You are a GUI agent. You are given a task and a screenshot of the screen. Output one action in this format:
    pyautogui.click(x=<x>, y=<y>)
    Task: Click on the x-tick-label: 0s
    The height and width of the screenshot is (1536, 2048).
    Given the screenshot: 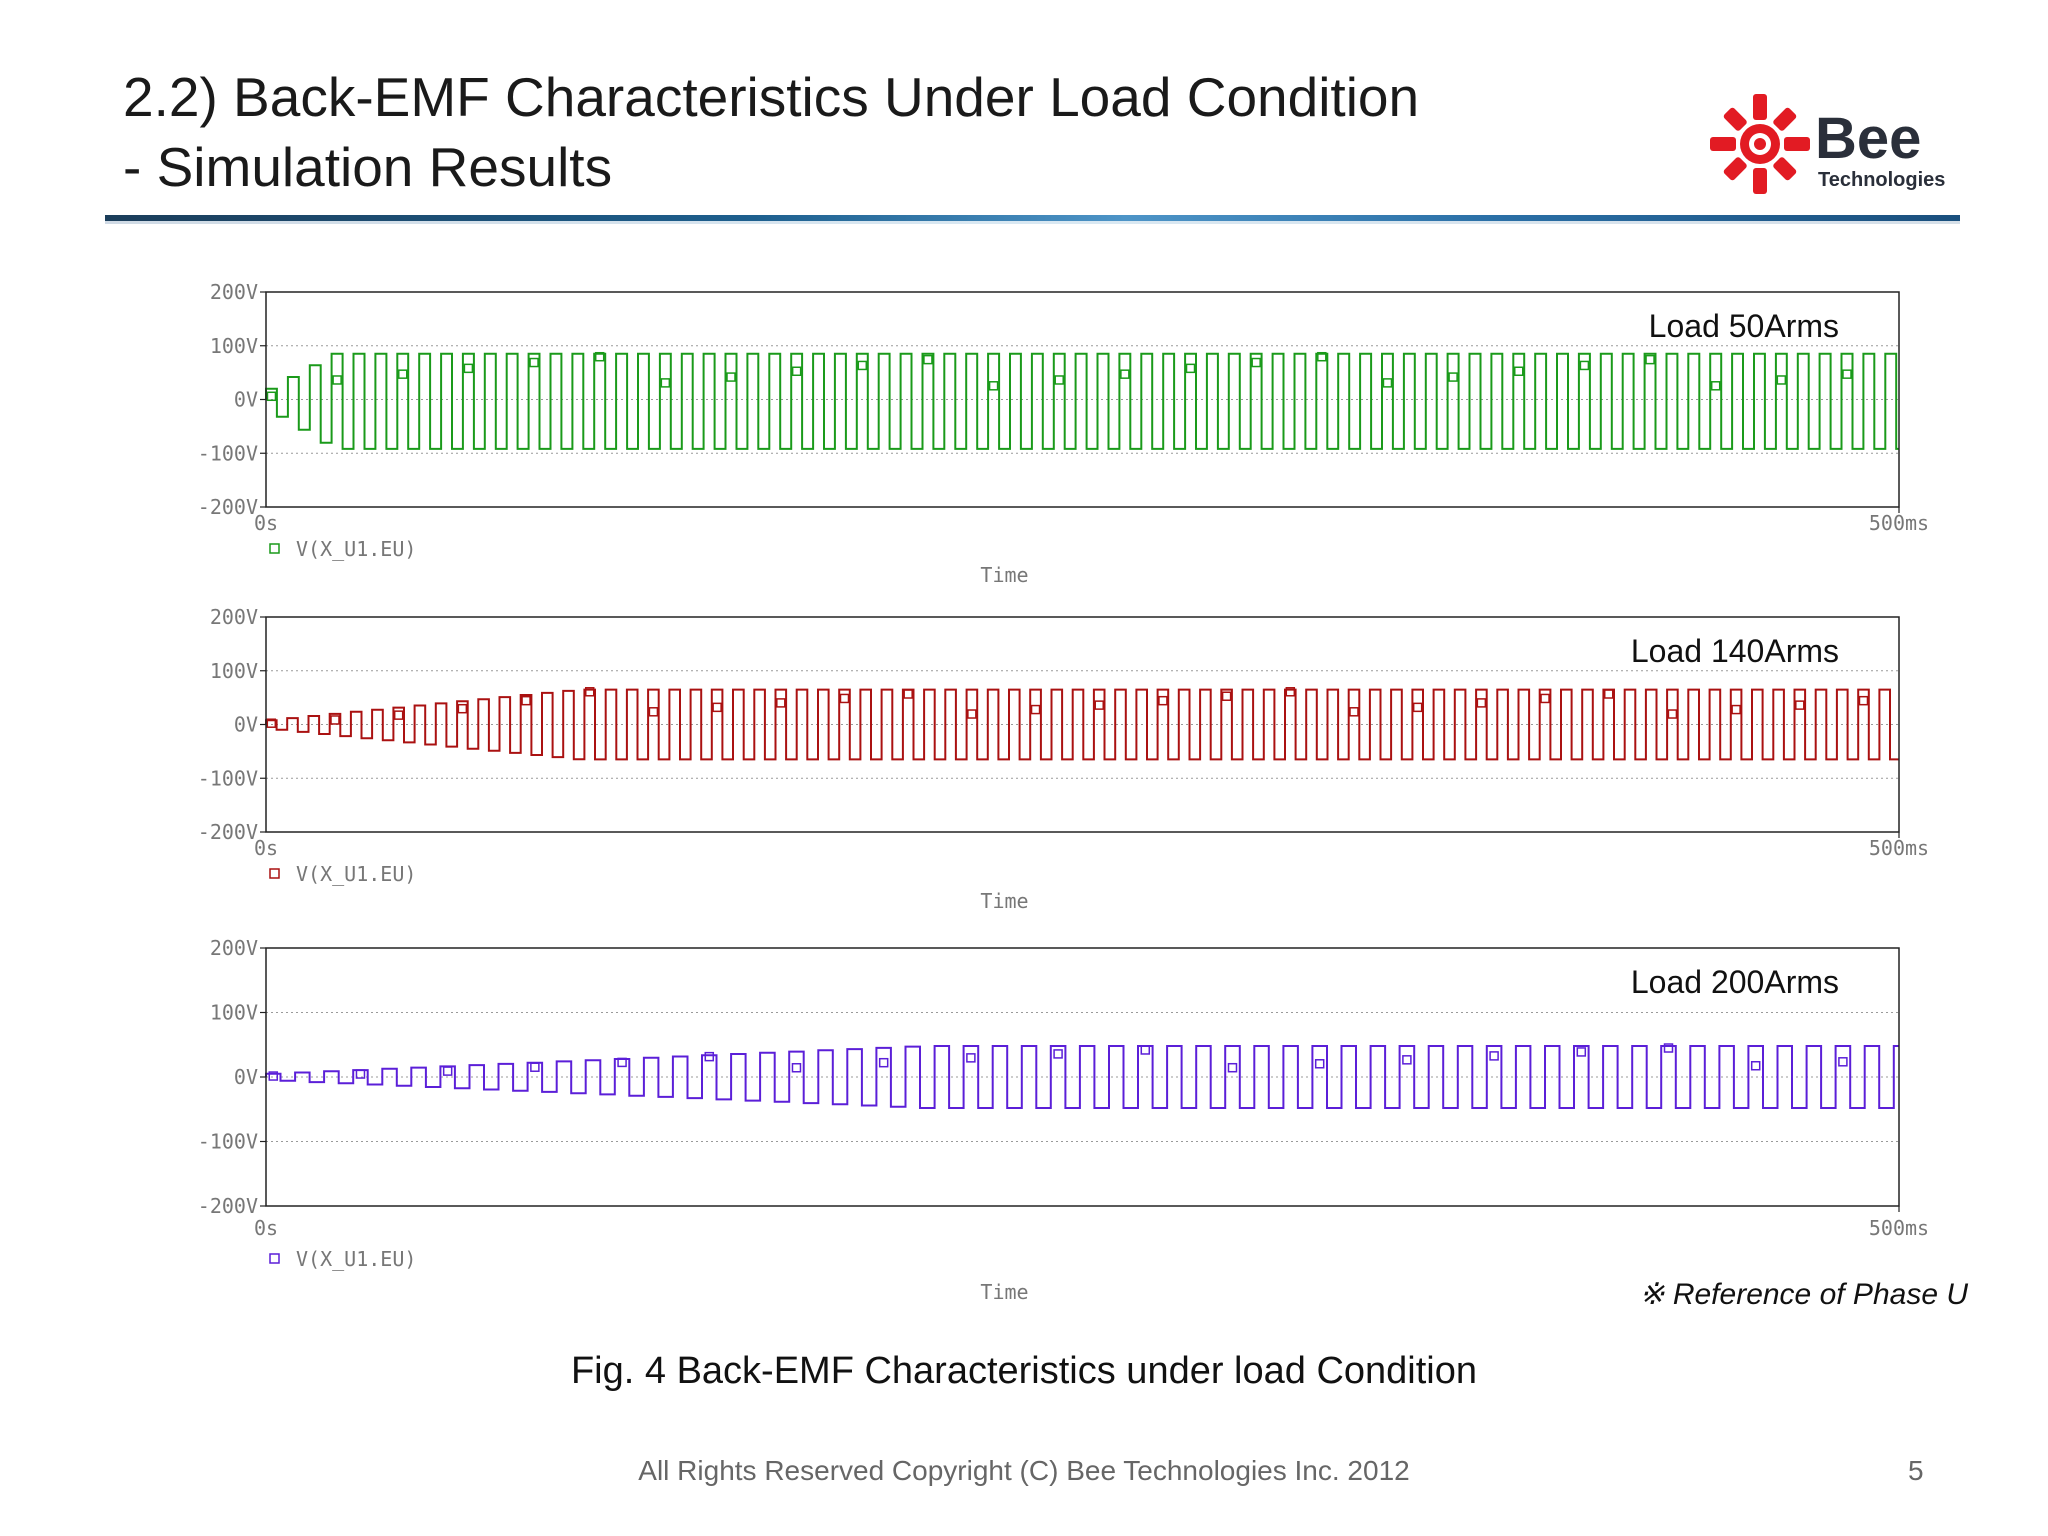 What is the action you would take?
    pyautogui.click(x=266, y=523)
    